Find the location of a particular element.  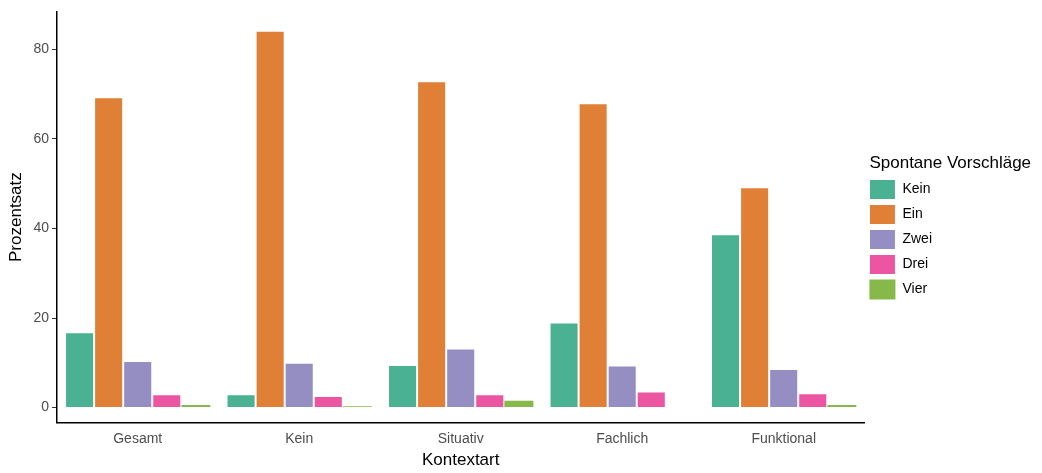

x-axis-title: Kontextart is located at coordinates (460, 460).